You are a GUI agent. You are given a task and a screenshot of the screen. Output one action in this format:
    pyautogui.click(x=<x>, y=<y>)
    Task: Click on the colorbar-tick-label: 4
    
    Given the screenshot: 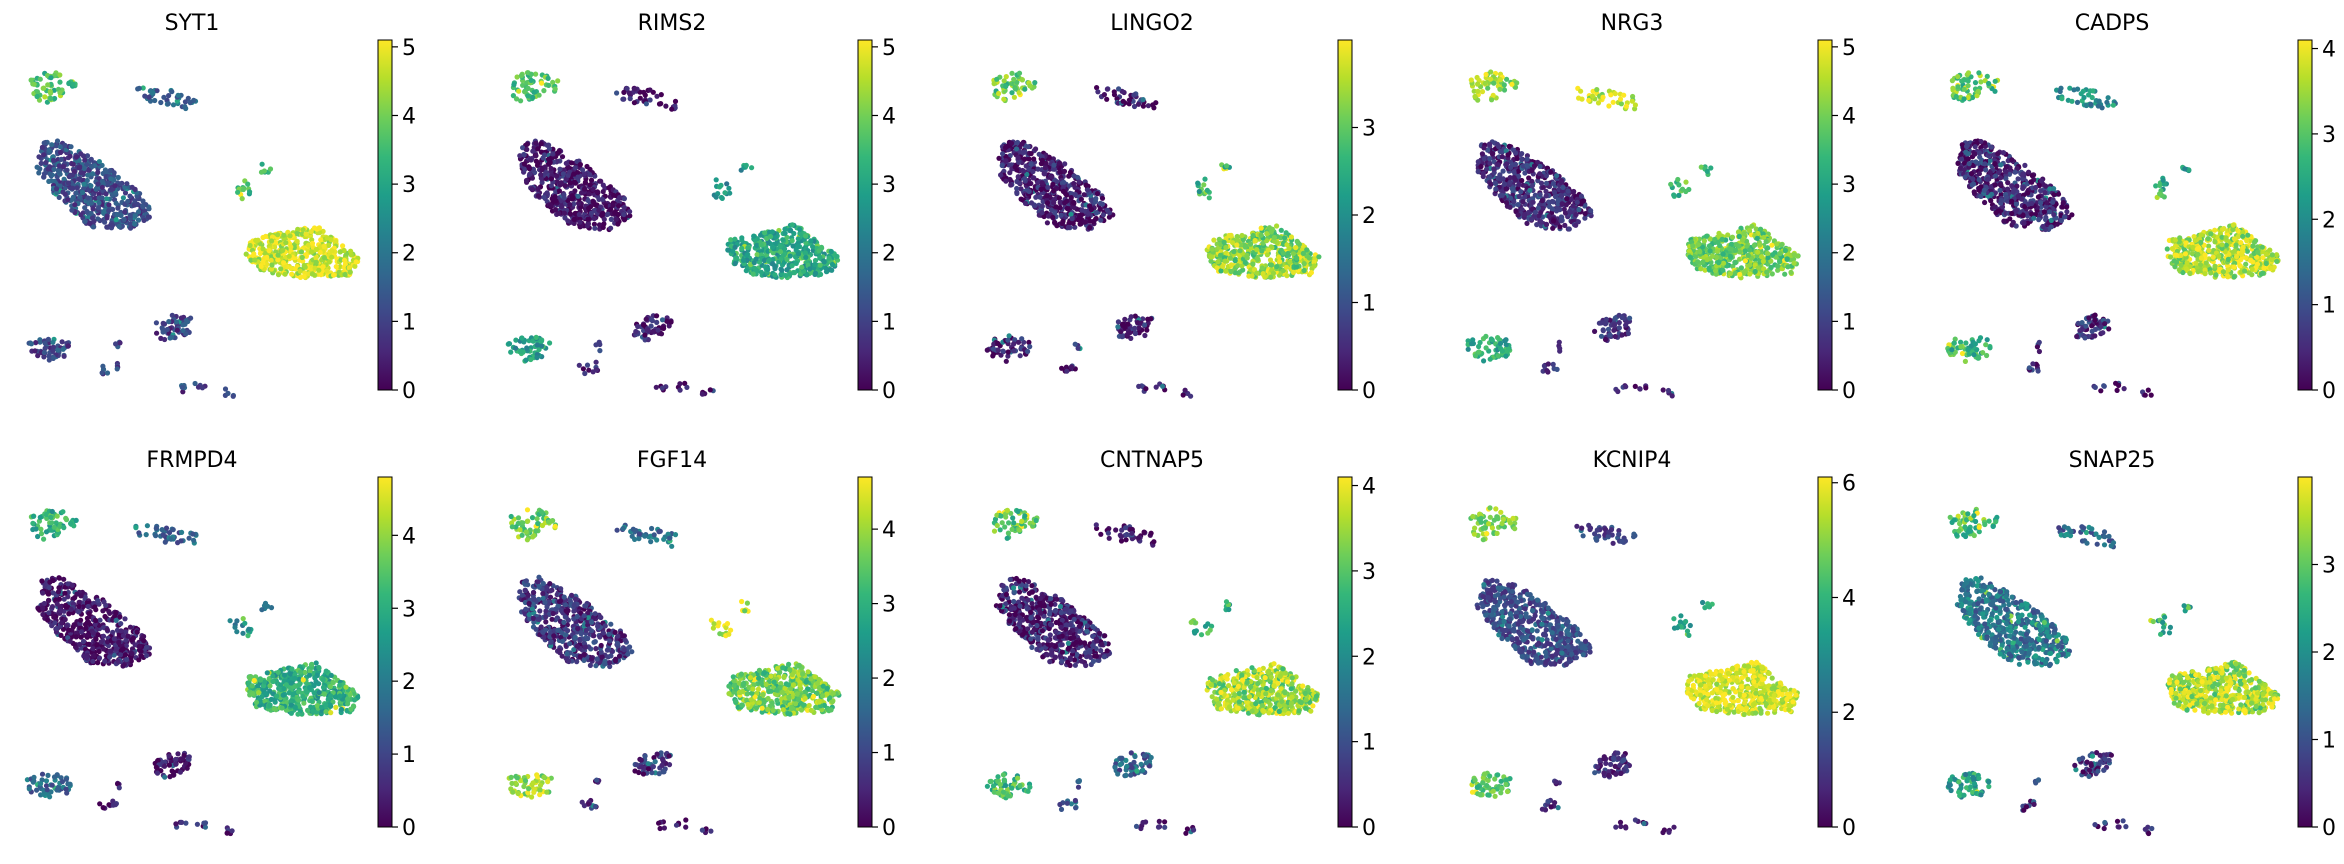 What is the action you would take?
    pyautogui.click(x=409, y=116)
    